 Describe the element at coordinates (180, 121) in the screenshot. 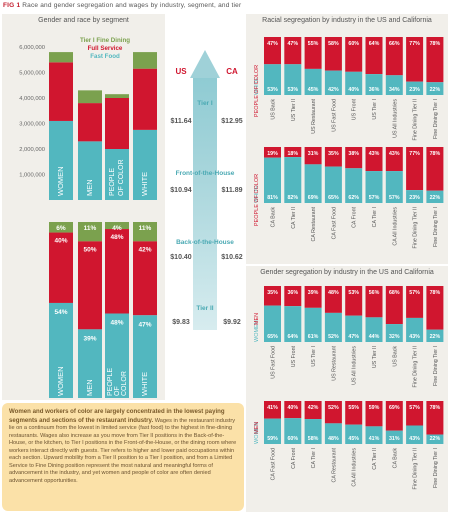

I see `wage-us-value: $11.64` at that location.